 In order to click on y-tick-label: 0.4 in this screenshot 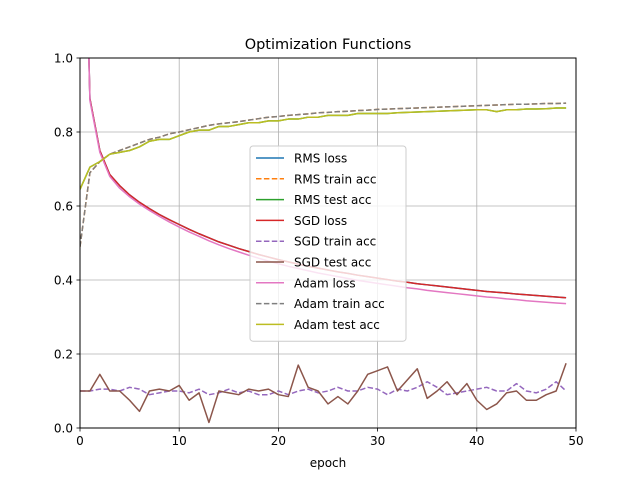, I will do `click(63, 280)`.